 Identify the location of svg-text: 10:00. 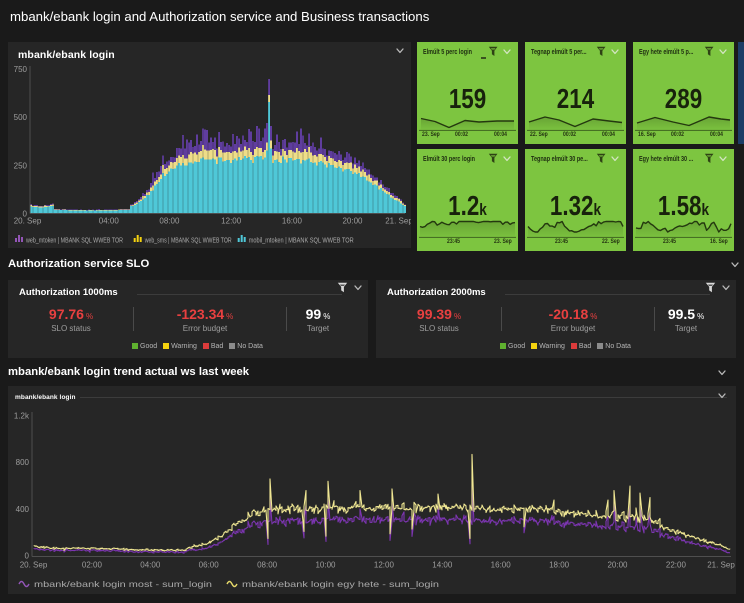
(325, 565).